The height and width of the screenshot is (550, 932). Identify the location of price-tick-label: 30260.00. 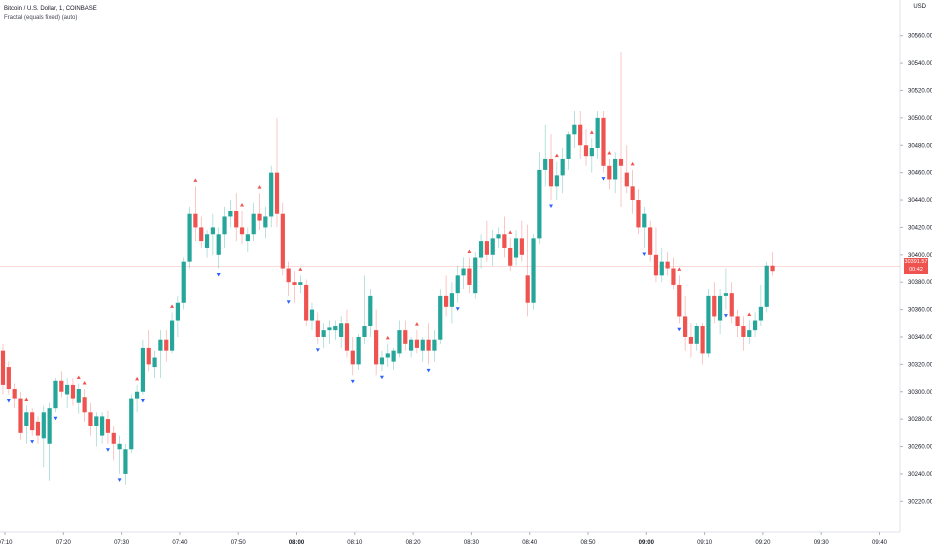
(920, 448).